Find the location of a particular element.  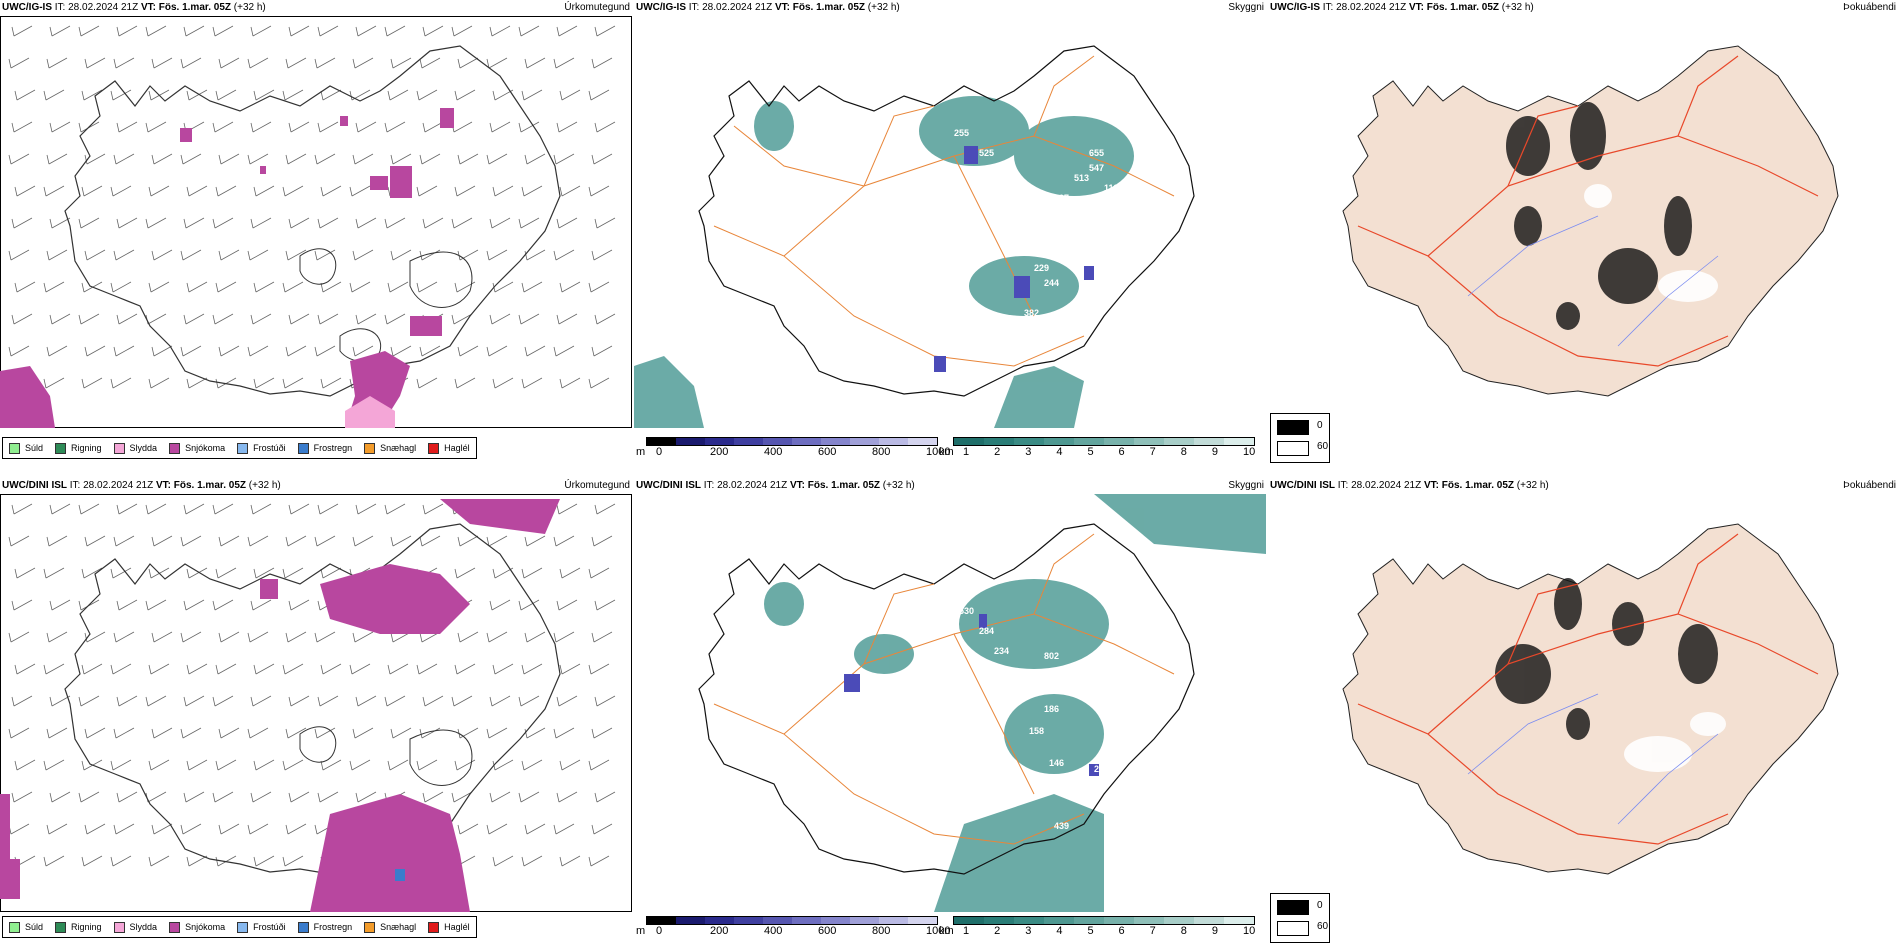

colorbar-tick-label: 400 is located at coordinates (773, 452).